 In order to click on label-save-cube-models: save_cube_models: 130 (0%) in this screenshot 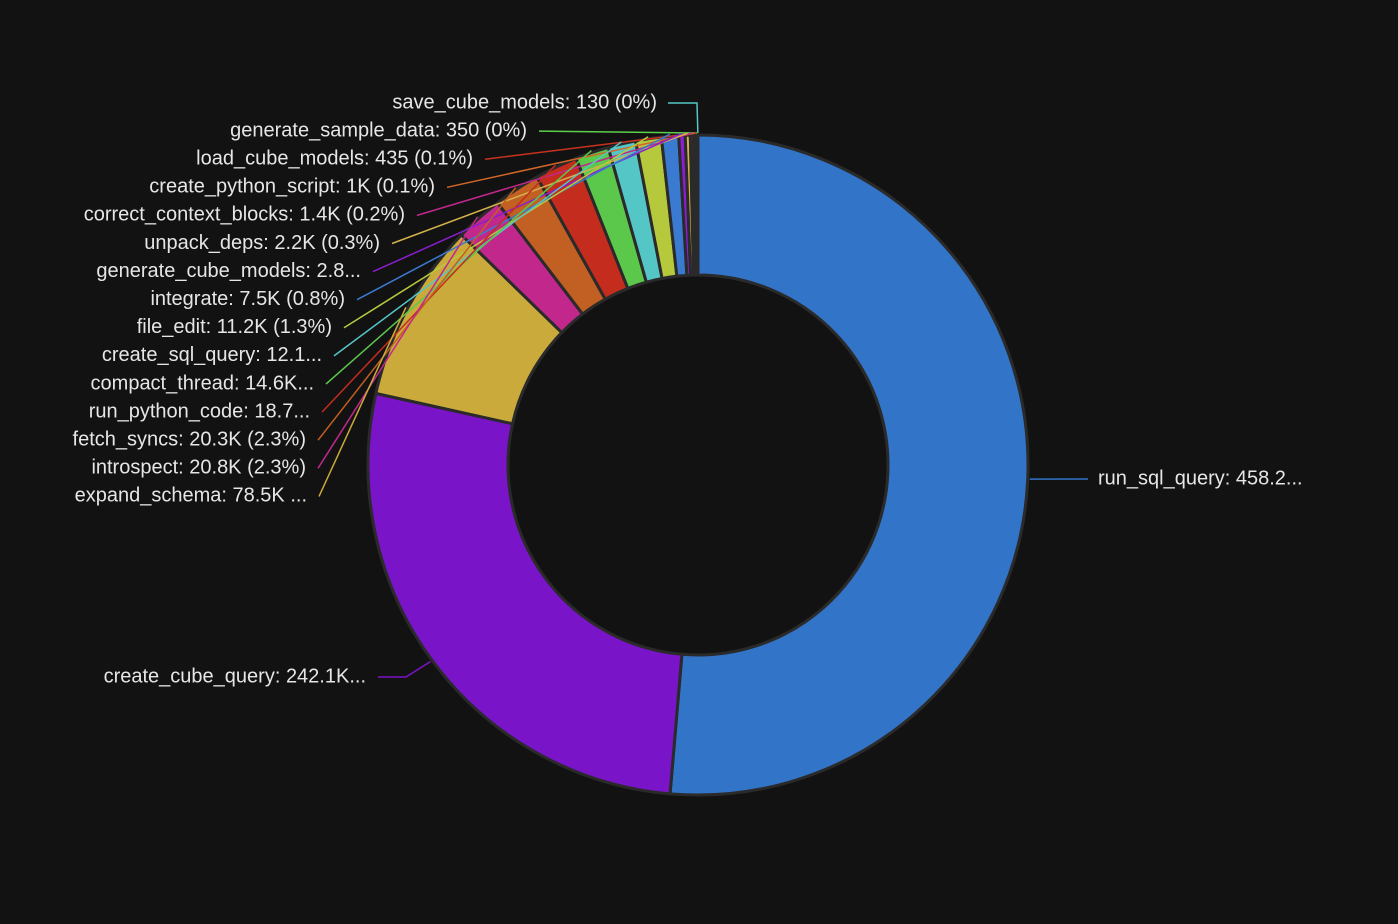, I will do `click(524, 102)`.